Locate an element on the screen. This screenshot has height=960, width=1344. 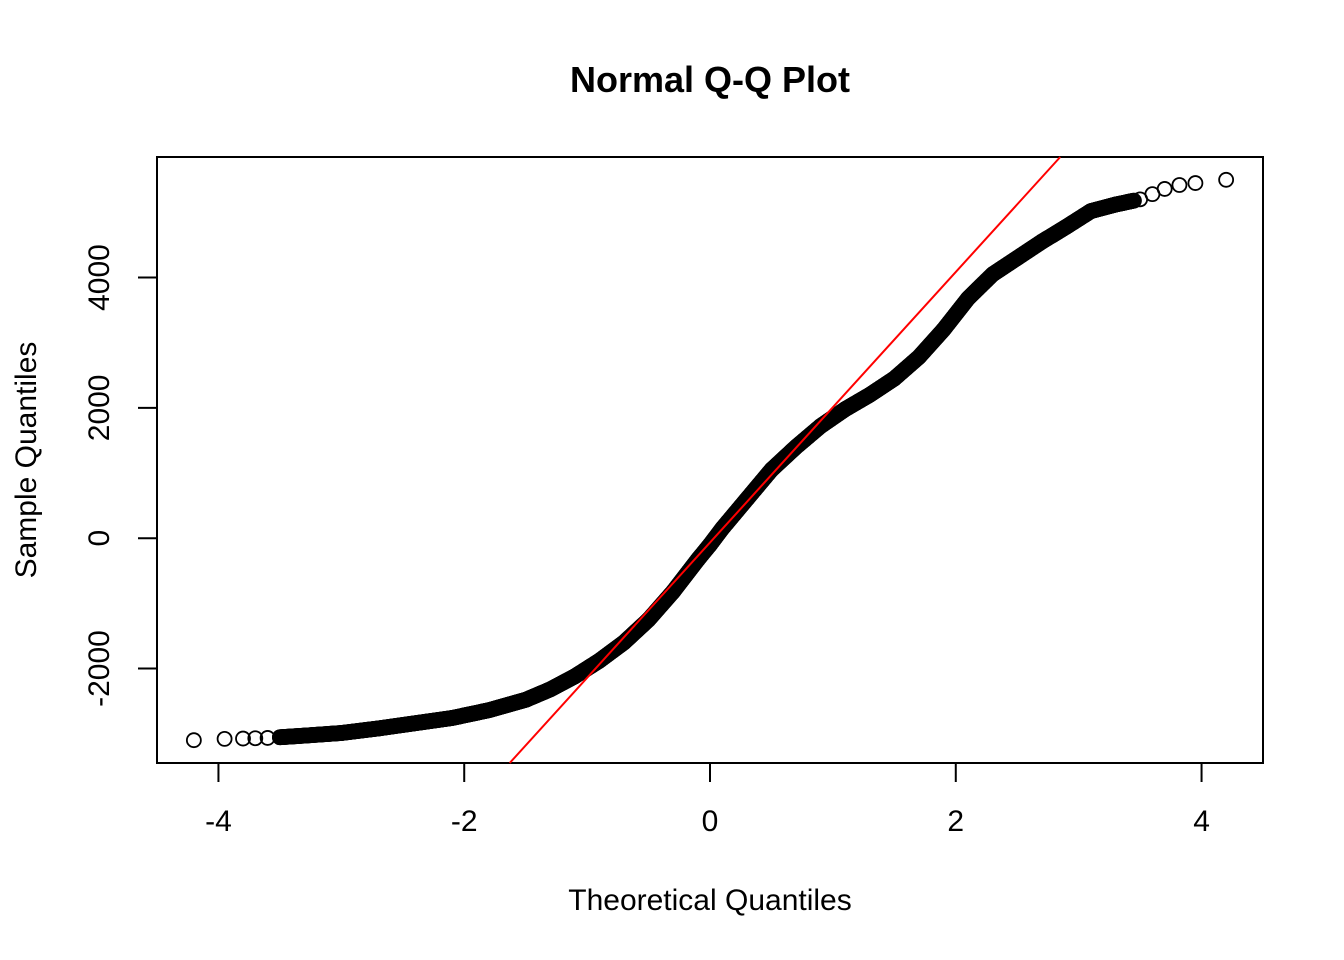
y-tick-label: 2000 is located at coordinates (99, 407).